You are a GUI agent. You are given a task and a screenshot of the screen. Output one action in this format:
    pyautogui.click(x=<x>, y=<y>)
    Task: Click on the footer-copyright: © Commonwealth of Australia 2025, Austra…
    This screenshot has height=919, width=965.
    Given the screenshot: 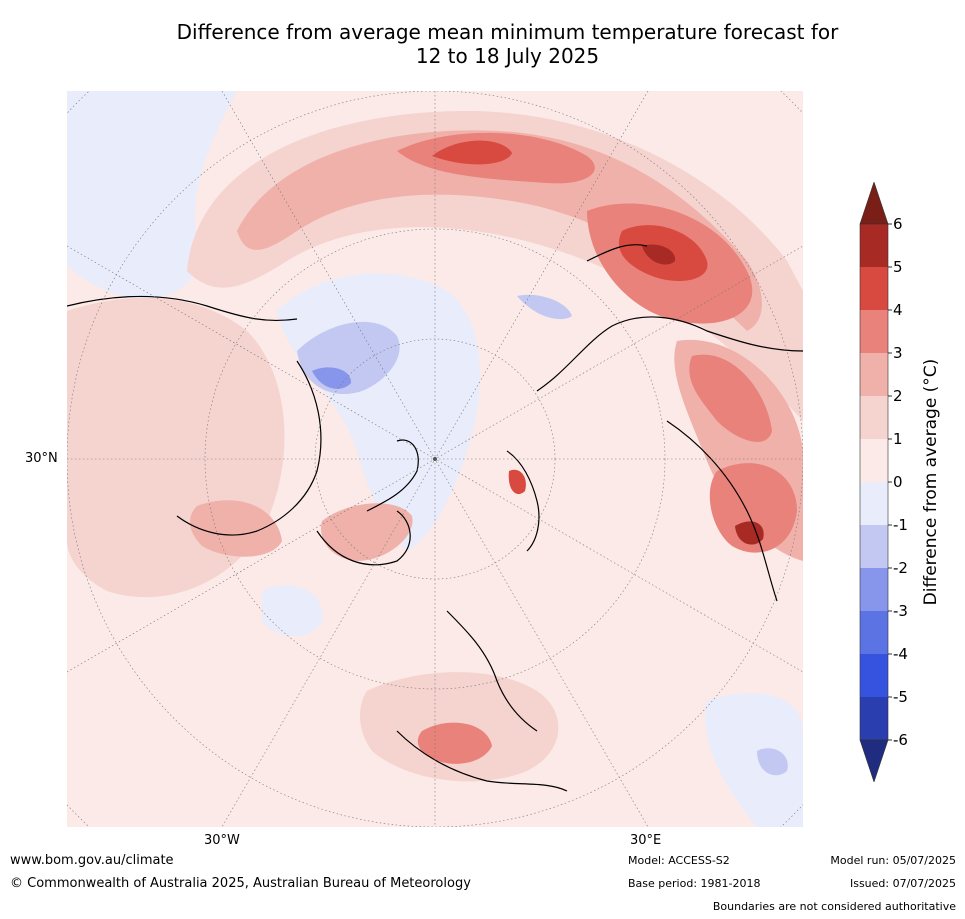 What is the action you would take?
    pyautogui.click(x=240, y=883)
    